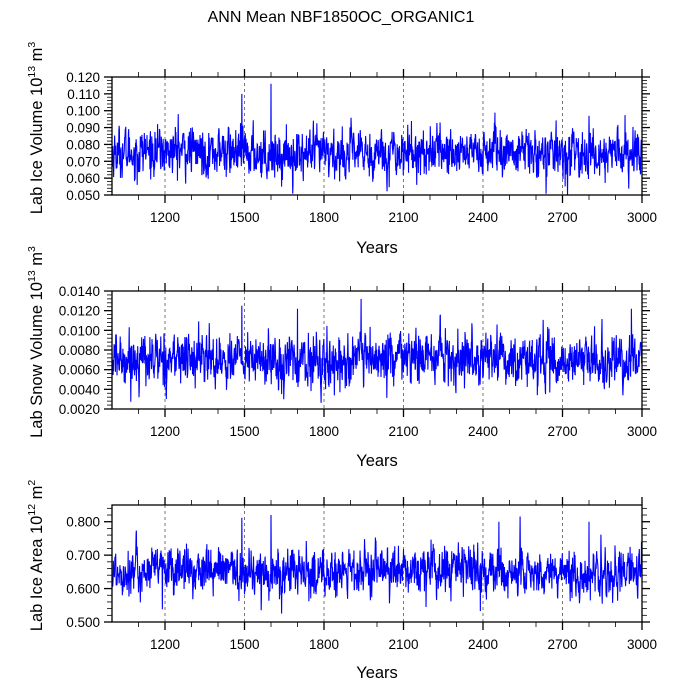 Image resolution: width=682 pixels, height=681 pixels. I want to click on y-tick-label: 0.120, so click(83, 77).